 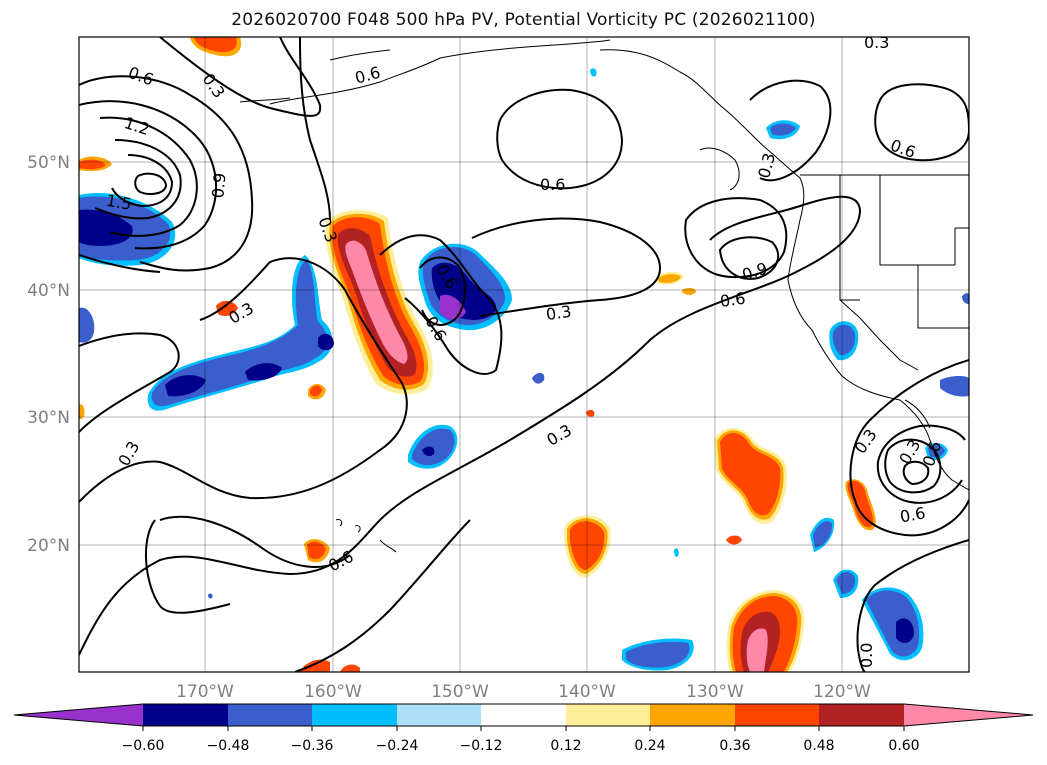 What do you see at coordinates (903, 746) in the screenshot?
I see `colorbar-tick-label: 0.60` at bounding box center [903, 746].